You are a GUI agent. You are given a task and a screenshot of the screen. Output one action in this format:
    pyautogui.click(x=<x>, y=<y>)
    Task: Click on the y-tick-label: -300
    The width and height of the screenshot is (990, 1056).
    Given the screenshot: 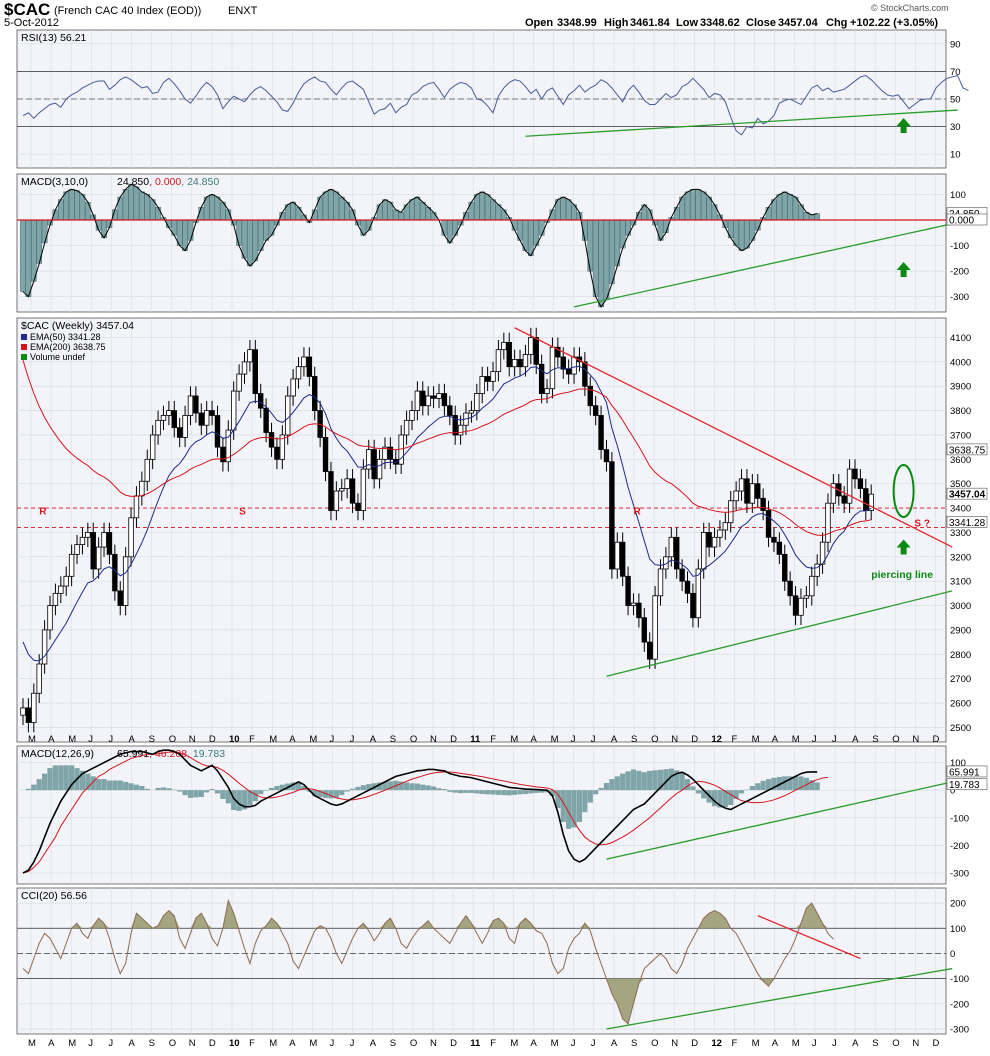 What is the action you would take?
    pyautogui.click(x=959, y=1029)
    